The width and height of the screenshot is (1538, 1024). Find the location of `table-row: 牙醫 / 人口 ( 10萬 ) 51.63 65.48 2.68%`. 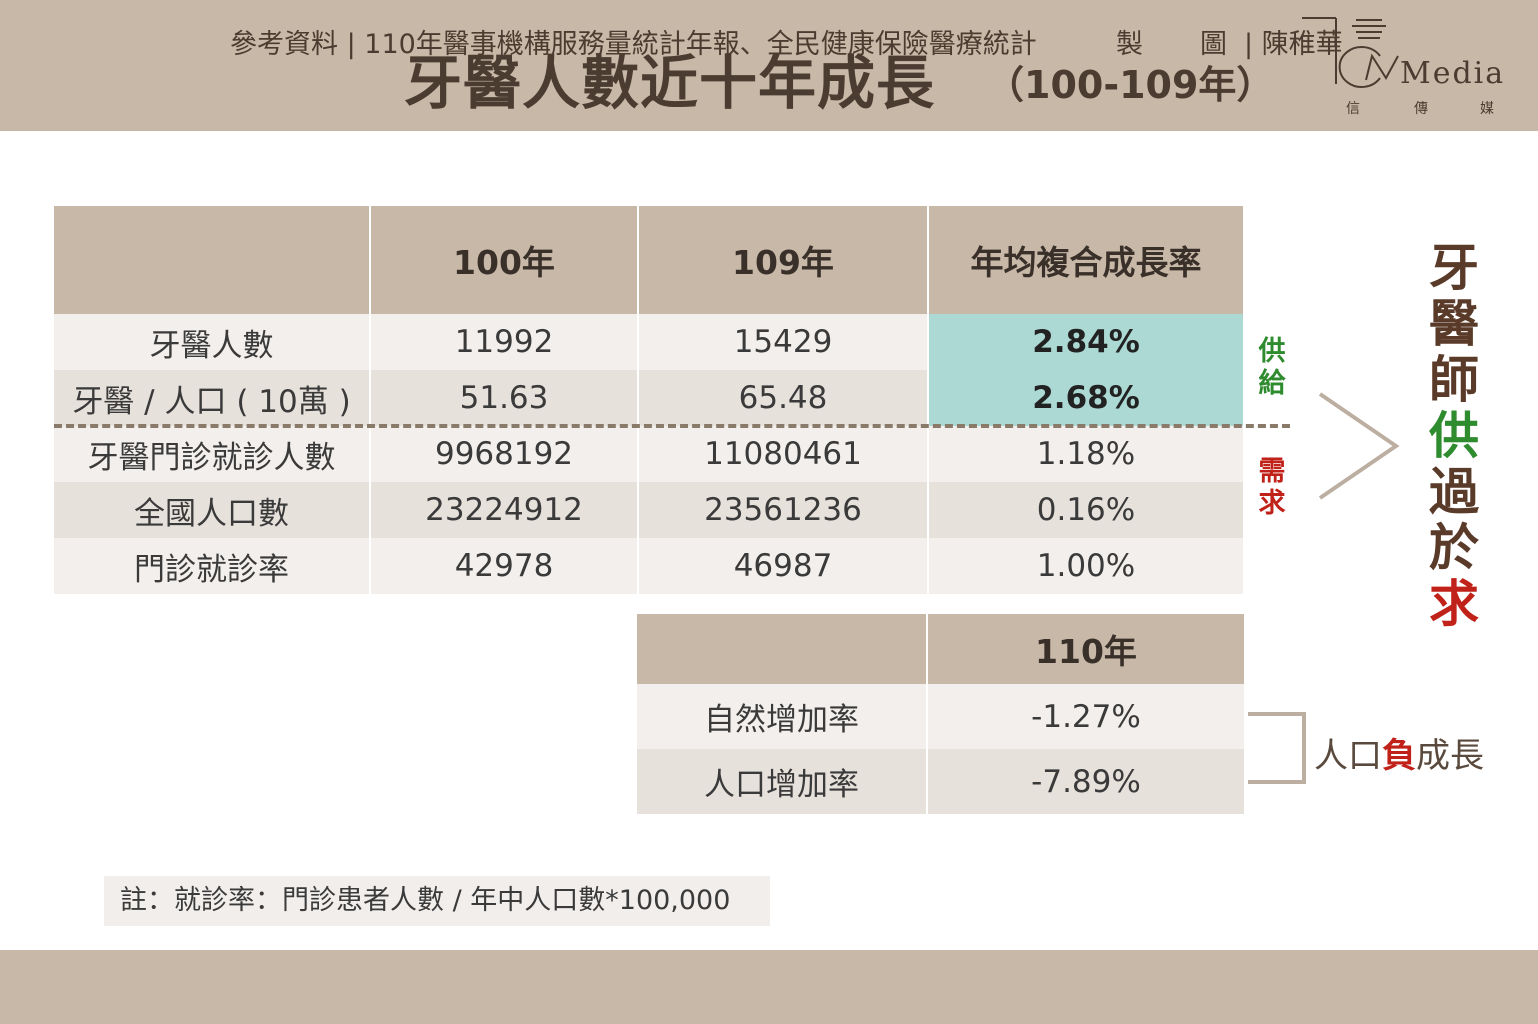

table-row: 牙醫 / 人口 ( 10萬 ) 51.63 65.48 2.68% is located at coordinates (649, 398).